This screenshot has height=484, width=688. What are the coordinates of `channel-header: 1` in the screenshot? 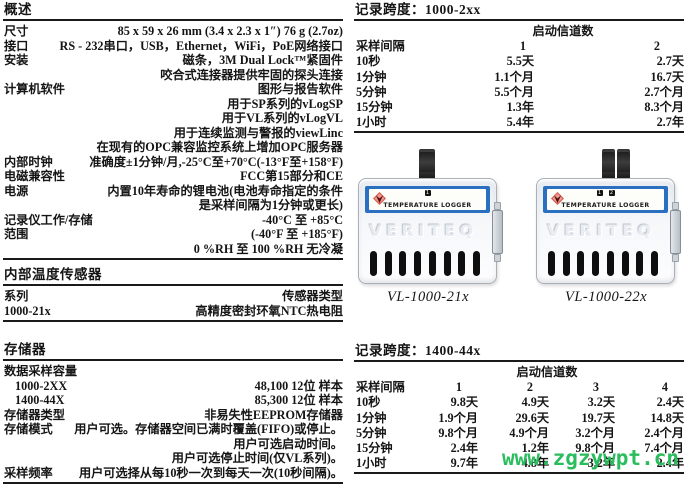 It's located at (522, 46).